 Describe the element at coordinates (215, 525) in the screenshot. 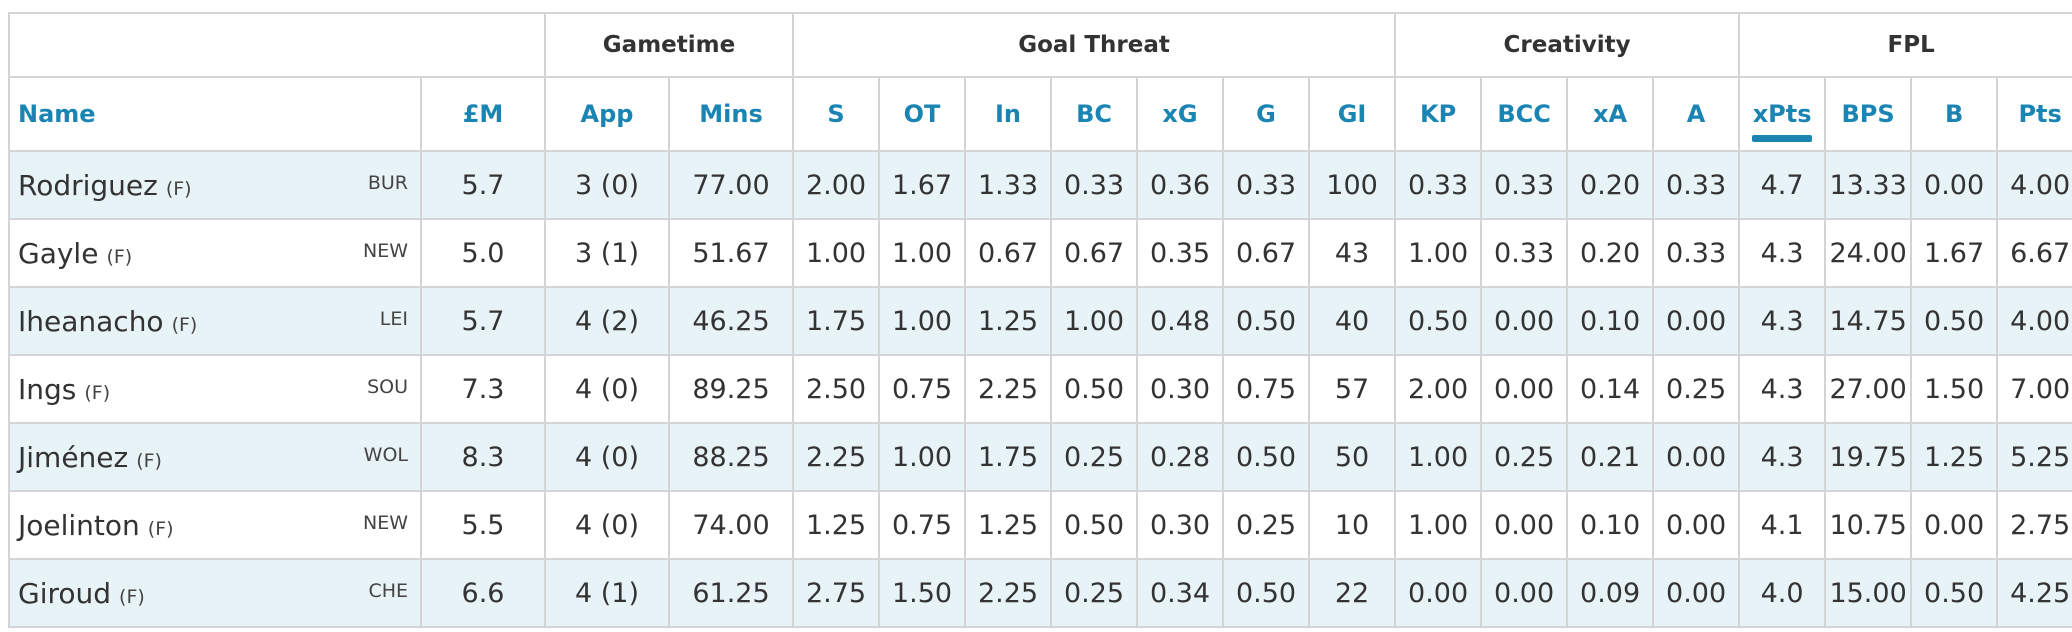

I see `player-cell: Joelinton (F) NEW` at that location.